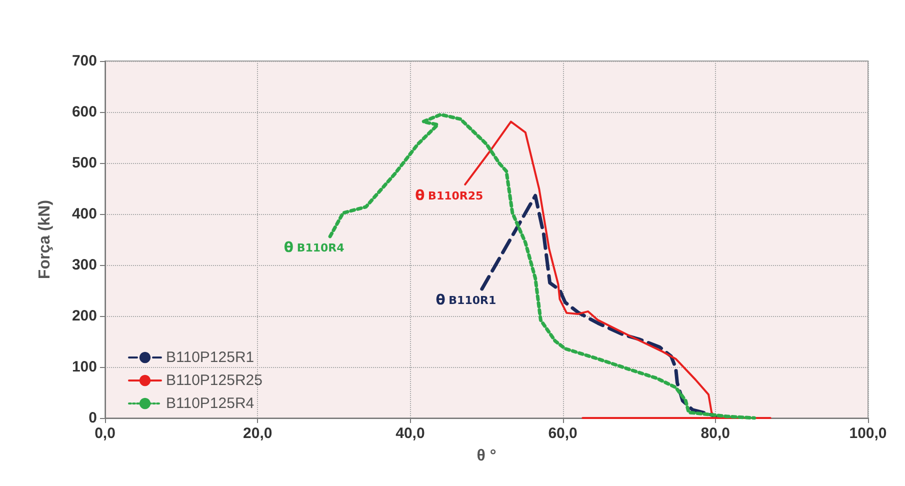 This screenshot has width=905, height=486. Describe the element at coordinates (214, 380) in the screenshot. I see `legend-label: B110P125R25` at that location.